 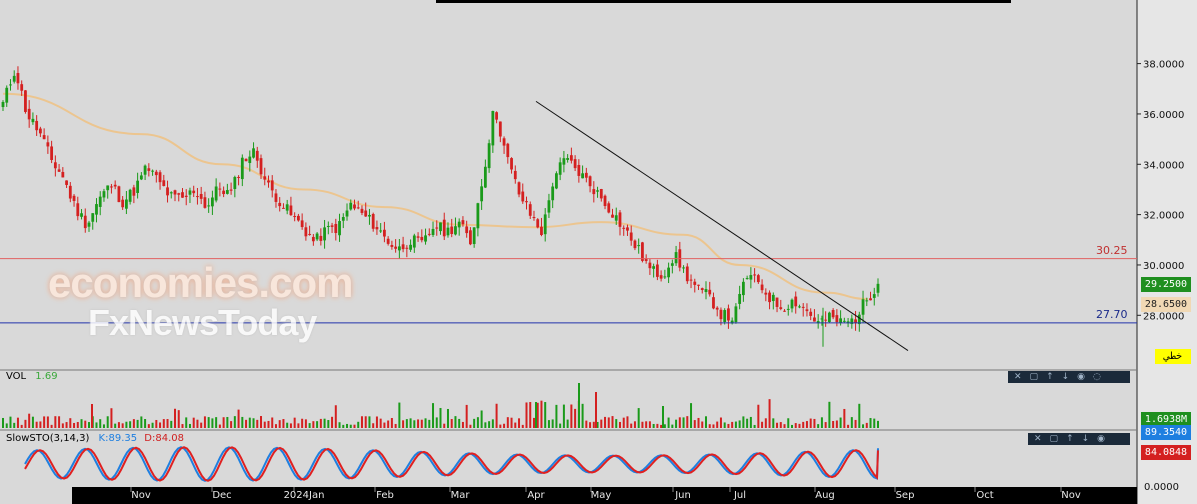 What do you see at coordinates (1097, 377) in the screenshot?
I see `properties-icon: ◌` at bounding box center [1097, 377].